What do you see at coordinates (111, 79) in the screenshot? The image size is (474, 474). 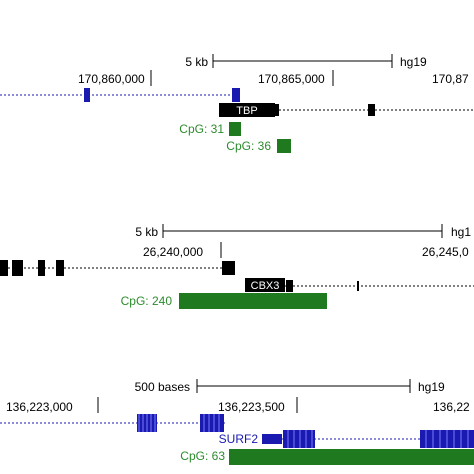 I see `coord-label: 170,860,000` at bounding box center [111, 79].